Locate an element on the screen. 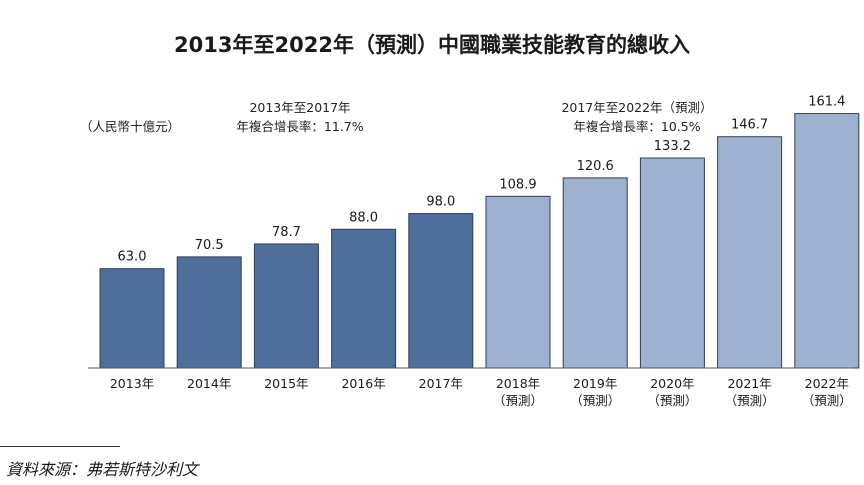 Image resolution: width=864 pixels, height=485 pixels. cagr-period-2: 2017年至2022年（預測） is located at coordinates (636, 107).